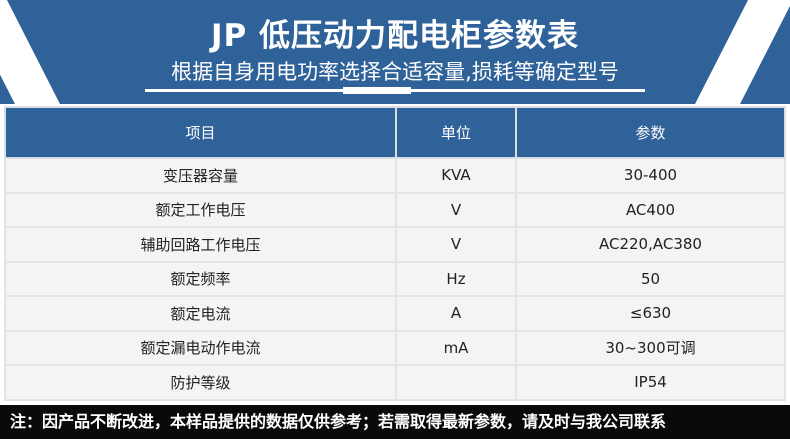  Describe the element at coordinates (200, 209) in the screenshot. I see `cell-item: 额定工作电压` at that location.